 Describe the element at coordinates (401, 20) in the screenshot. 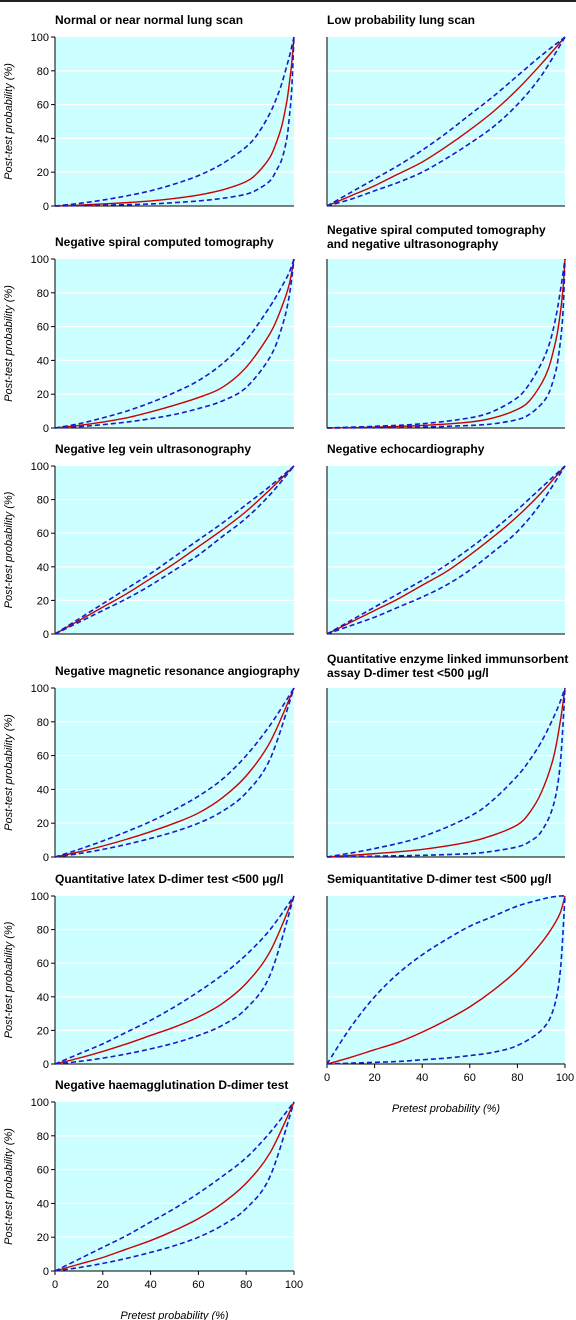

I see `chart-title: Low probability lung scan` at that location.